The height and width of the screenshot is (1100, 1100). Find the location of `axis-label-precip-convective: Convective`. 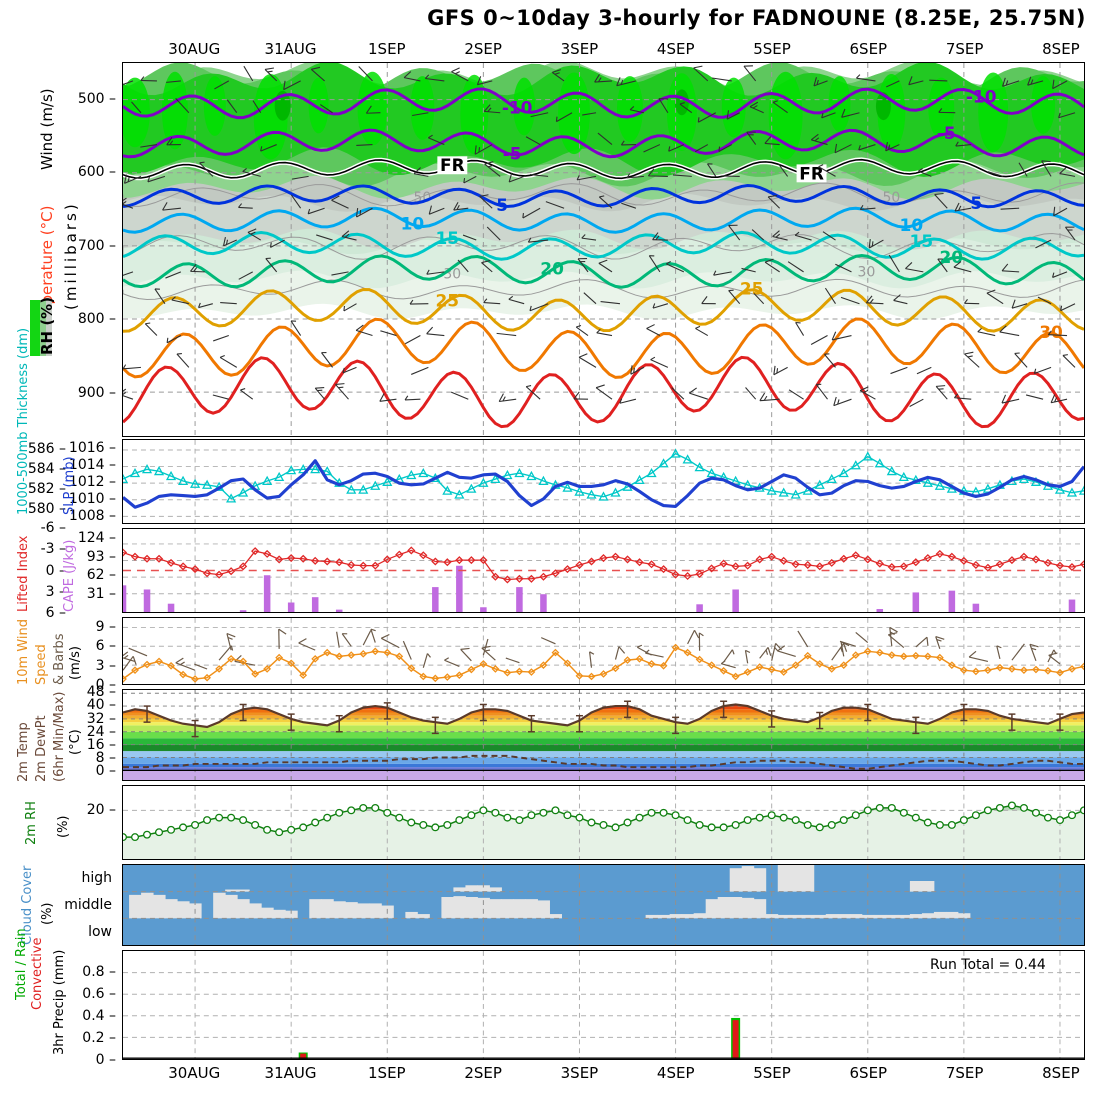

axis-label-precip-convective: Convective is located at coordinates (37, 973).